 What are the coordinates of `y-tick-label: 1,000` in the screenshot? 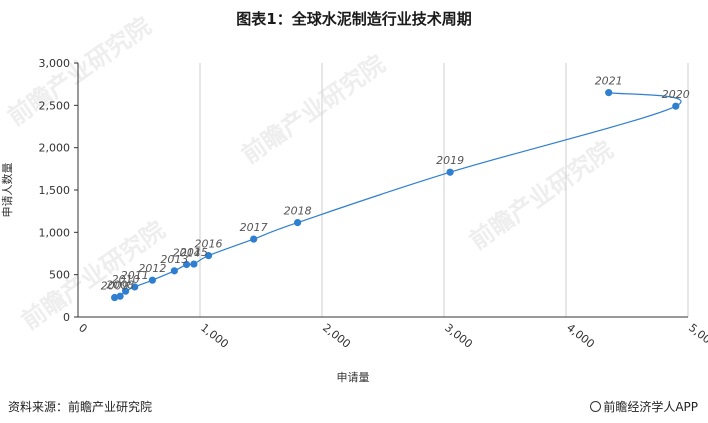 It's located at (55, 232).